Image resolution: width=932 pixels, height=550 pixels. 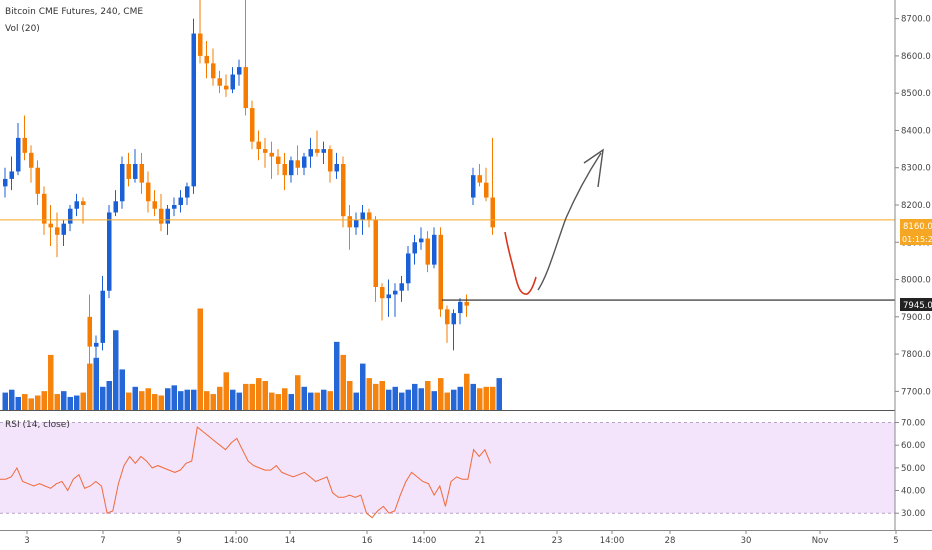 I want to click on level-price-label: 7945.0, so click(x=917, y=306).